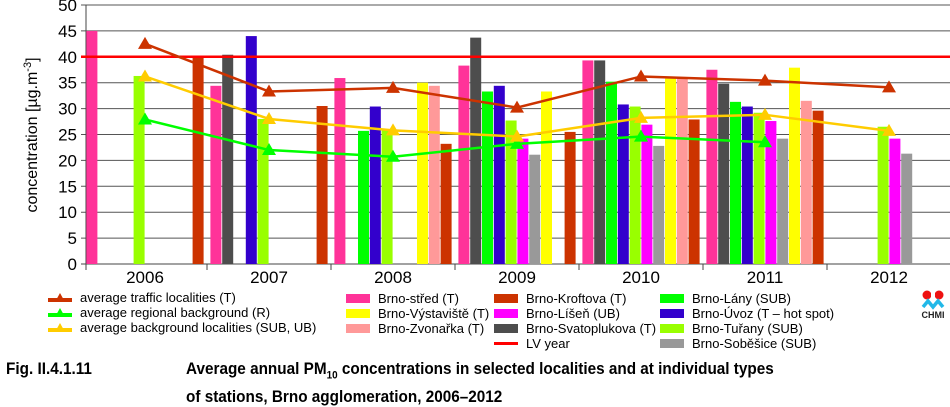 The height and width of the screenshot is (407, 950). Describe the element at coordinates (145, 277) in the screenshot. I see `x-tick-label: 2006` at that location.